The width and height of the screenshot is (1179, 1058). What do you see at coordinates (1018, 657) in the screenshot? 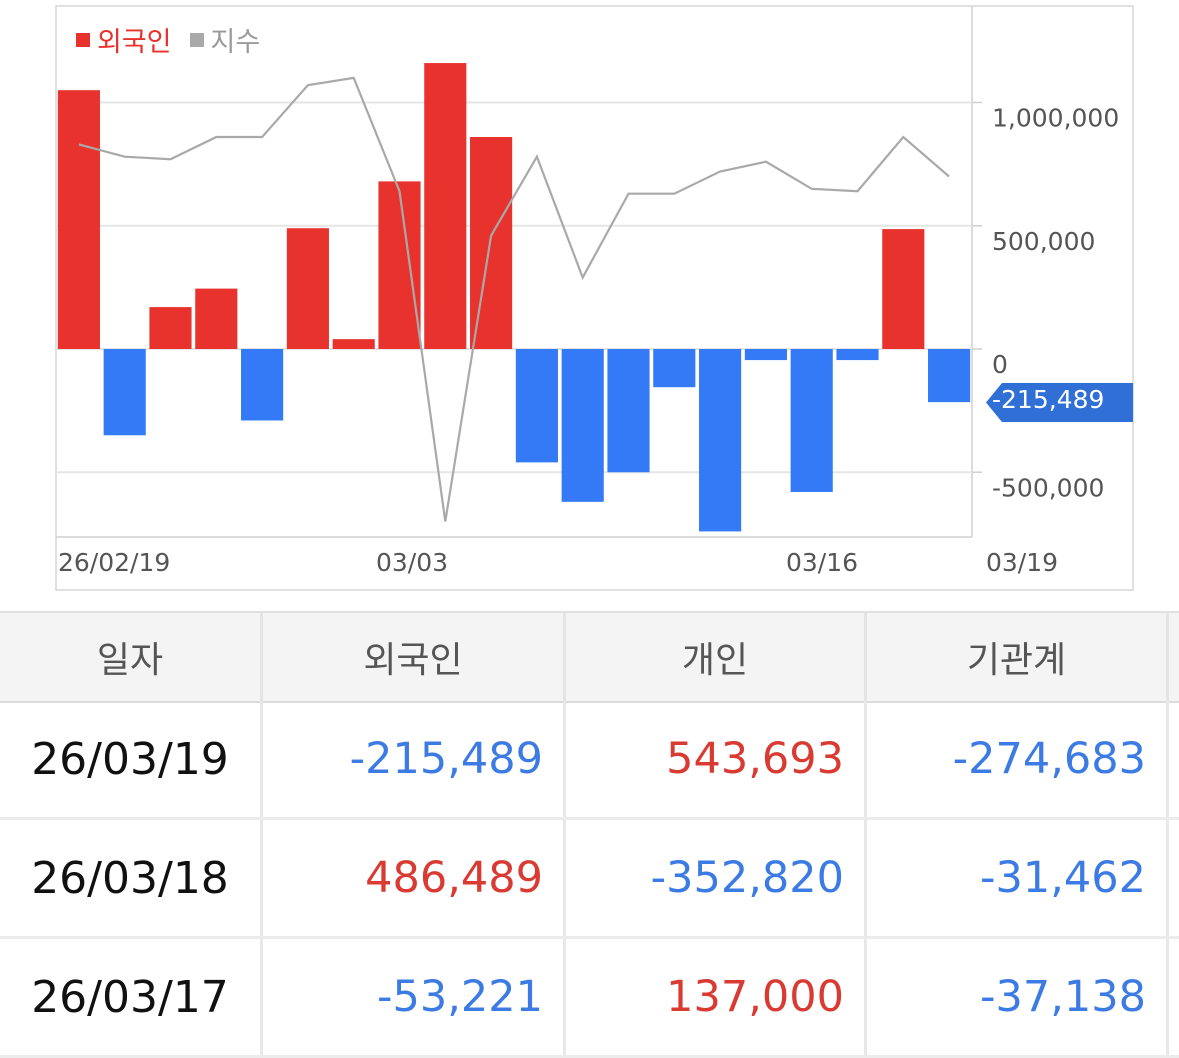
I see `header-institution: 기관계` at bounding box center [1018, 657].